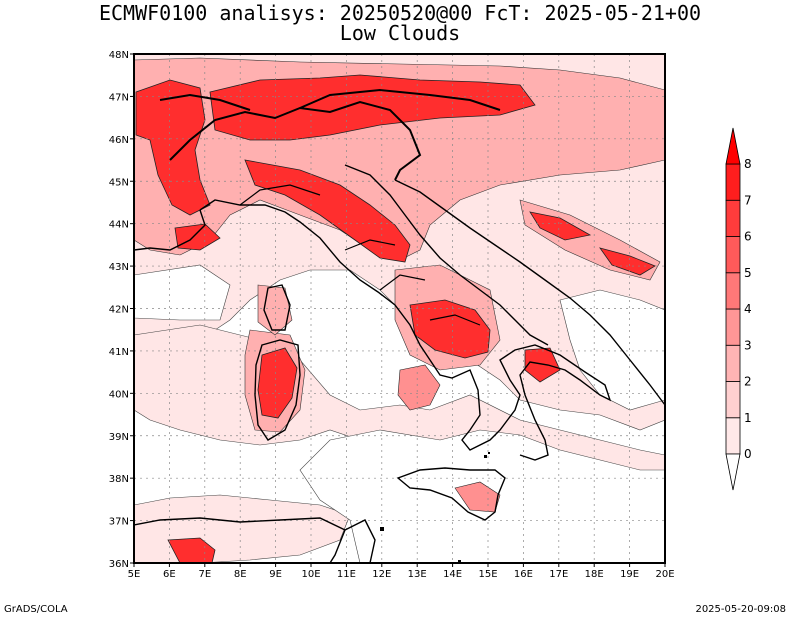 This screenshot has width=800, height=618. I want to click on cloud-area-dense-algeria, so click(191, 550).